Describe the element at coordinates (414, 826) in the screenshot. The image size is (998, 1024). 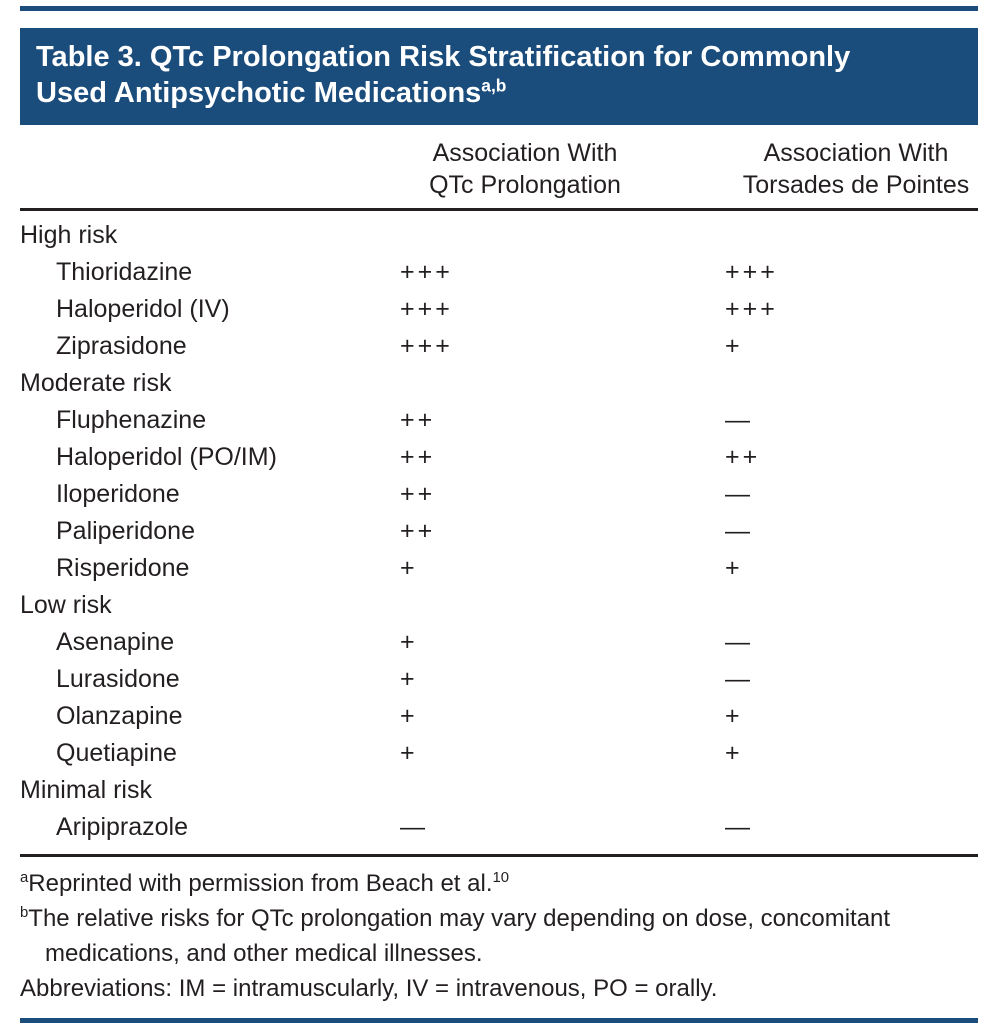
I see `qtc-rating: —` at that location.